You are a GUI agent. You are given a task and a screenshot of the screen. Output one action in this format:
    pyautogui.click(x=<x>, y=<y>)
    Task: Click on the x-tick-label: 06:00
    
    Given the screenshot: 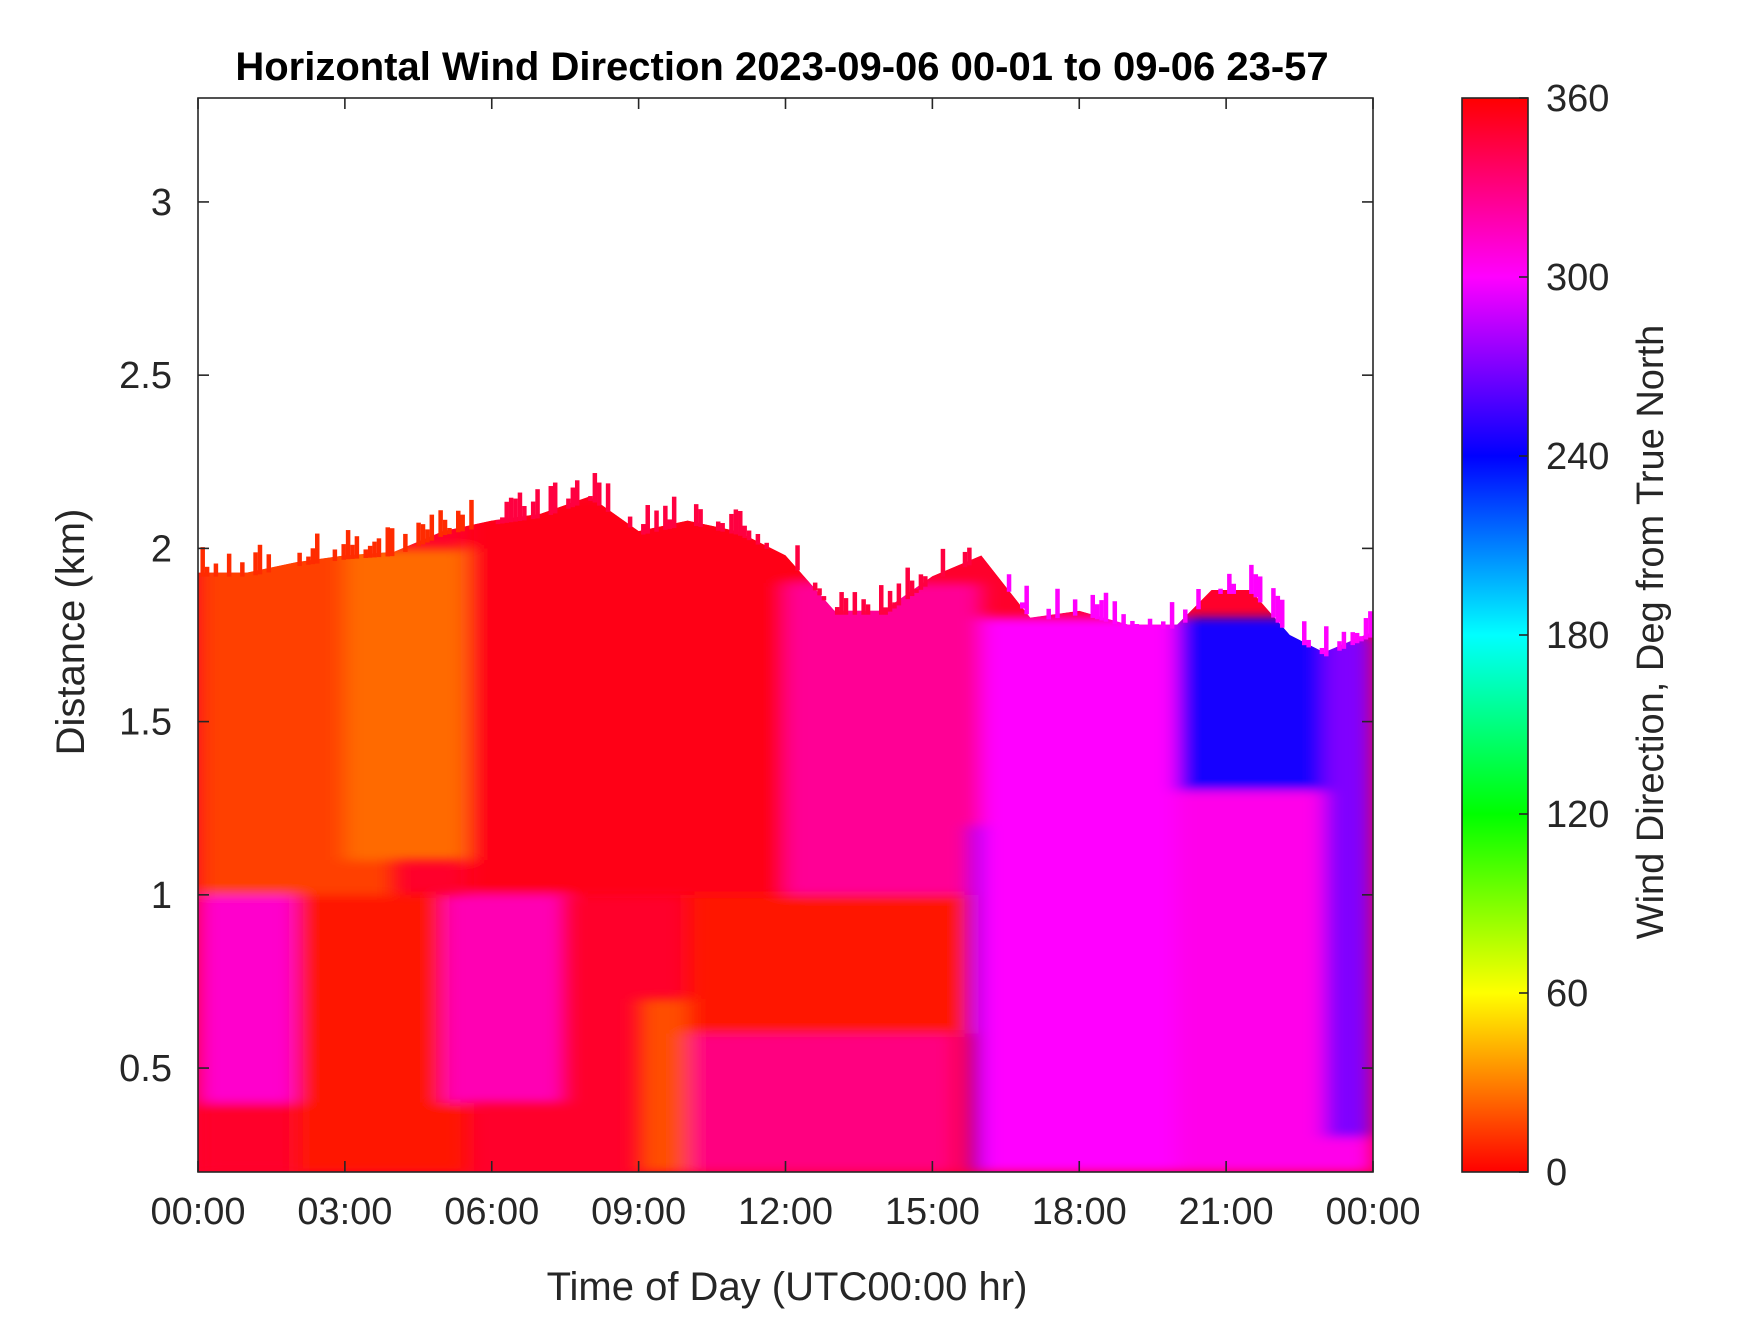 What is the action you would take?
    pyautogui.click(x=491, y=1212)
    